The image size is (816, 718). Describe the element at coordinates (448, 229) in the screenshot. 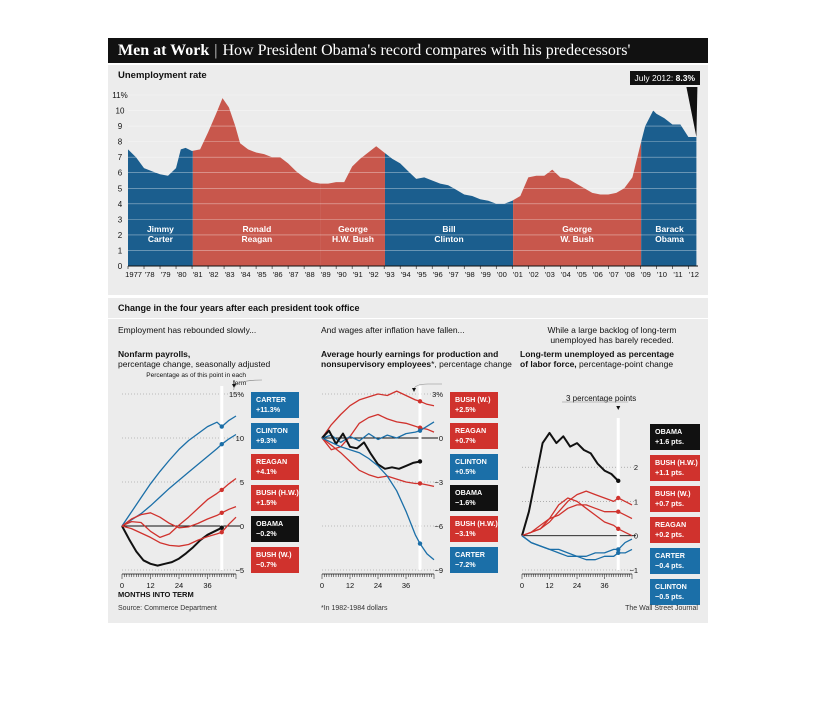

I see `president-label-first: Bill` at that location.